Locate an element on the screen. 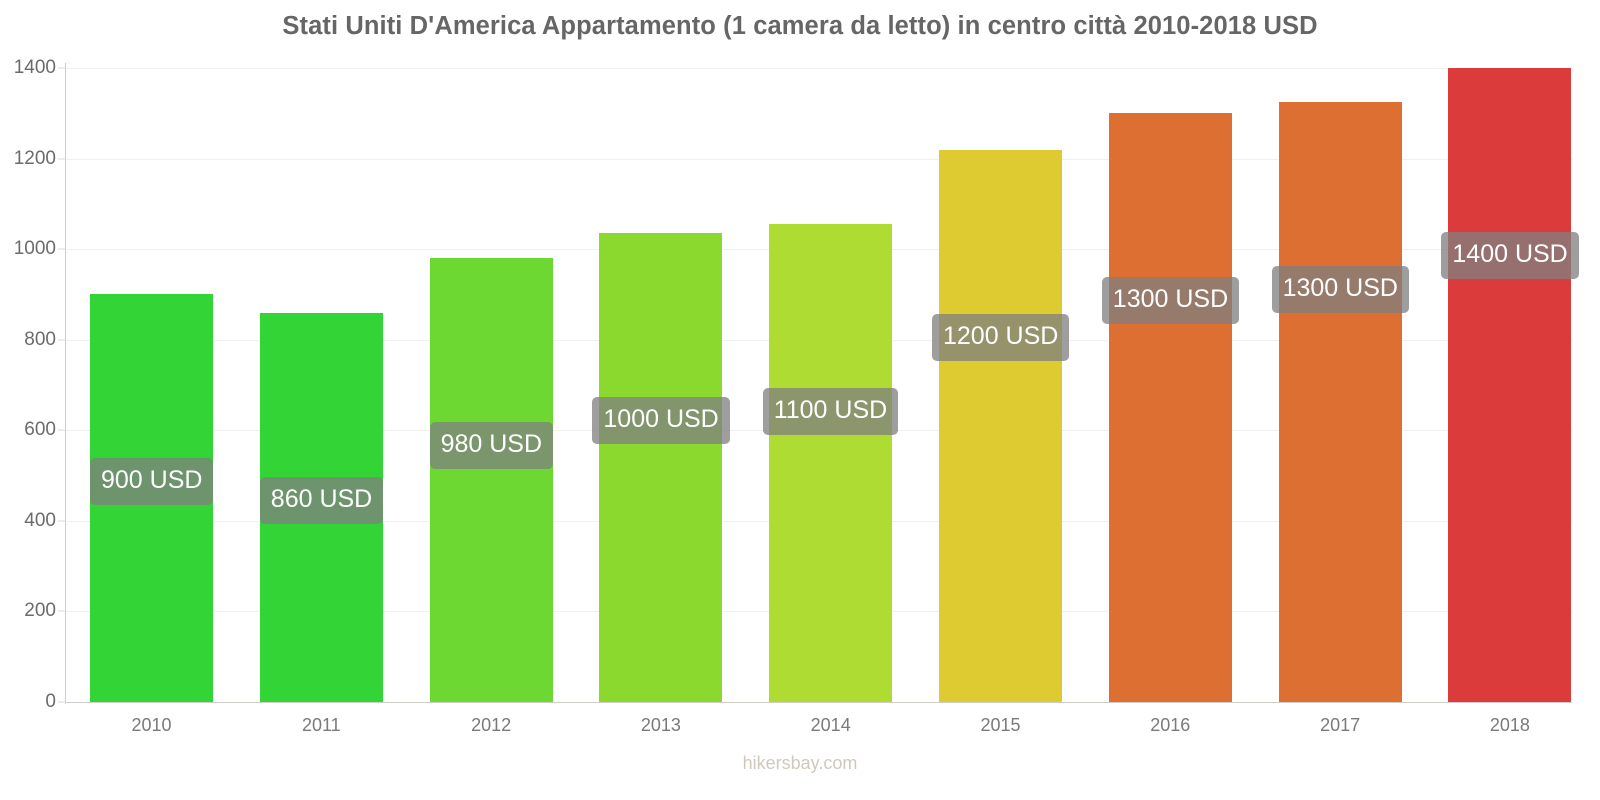 This screenshot has width=1600, height=800. x-tick-label: 2018 is located at coordinates (1509, 725).